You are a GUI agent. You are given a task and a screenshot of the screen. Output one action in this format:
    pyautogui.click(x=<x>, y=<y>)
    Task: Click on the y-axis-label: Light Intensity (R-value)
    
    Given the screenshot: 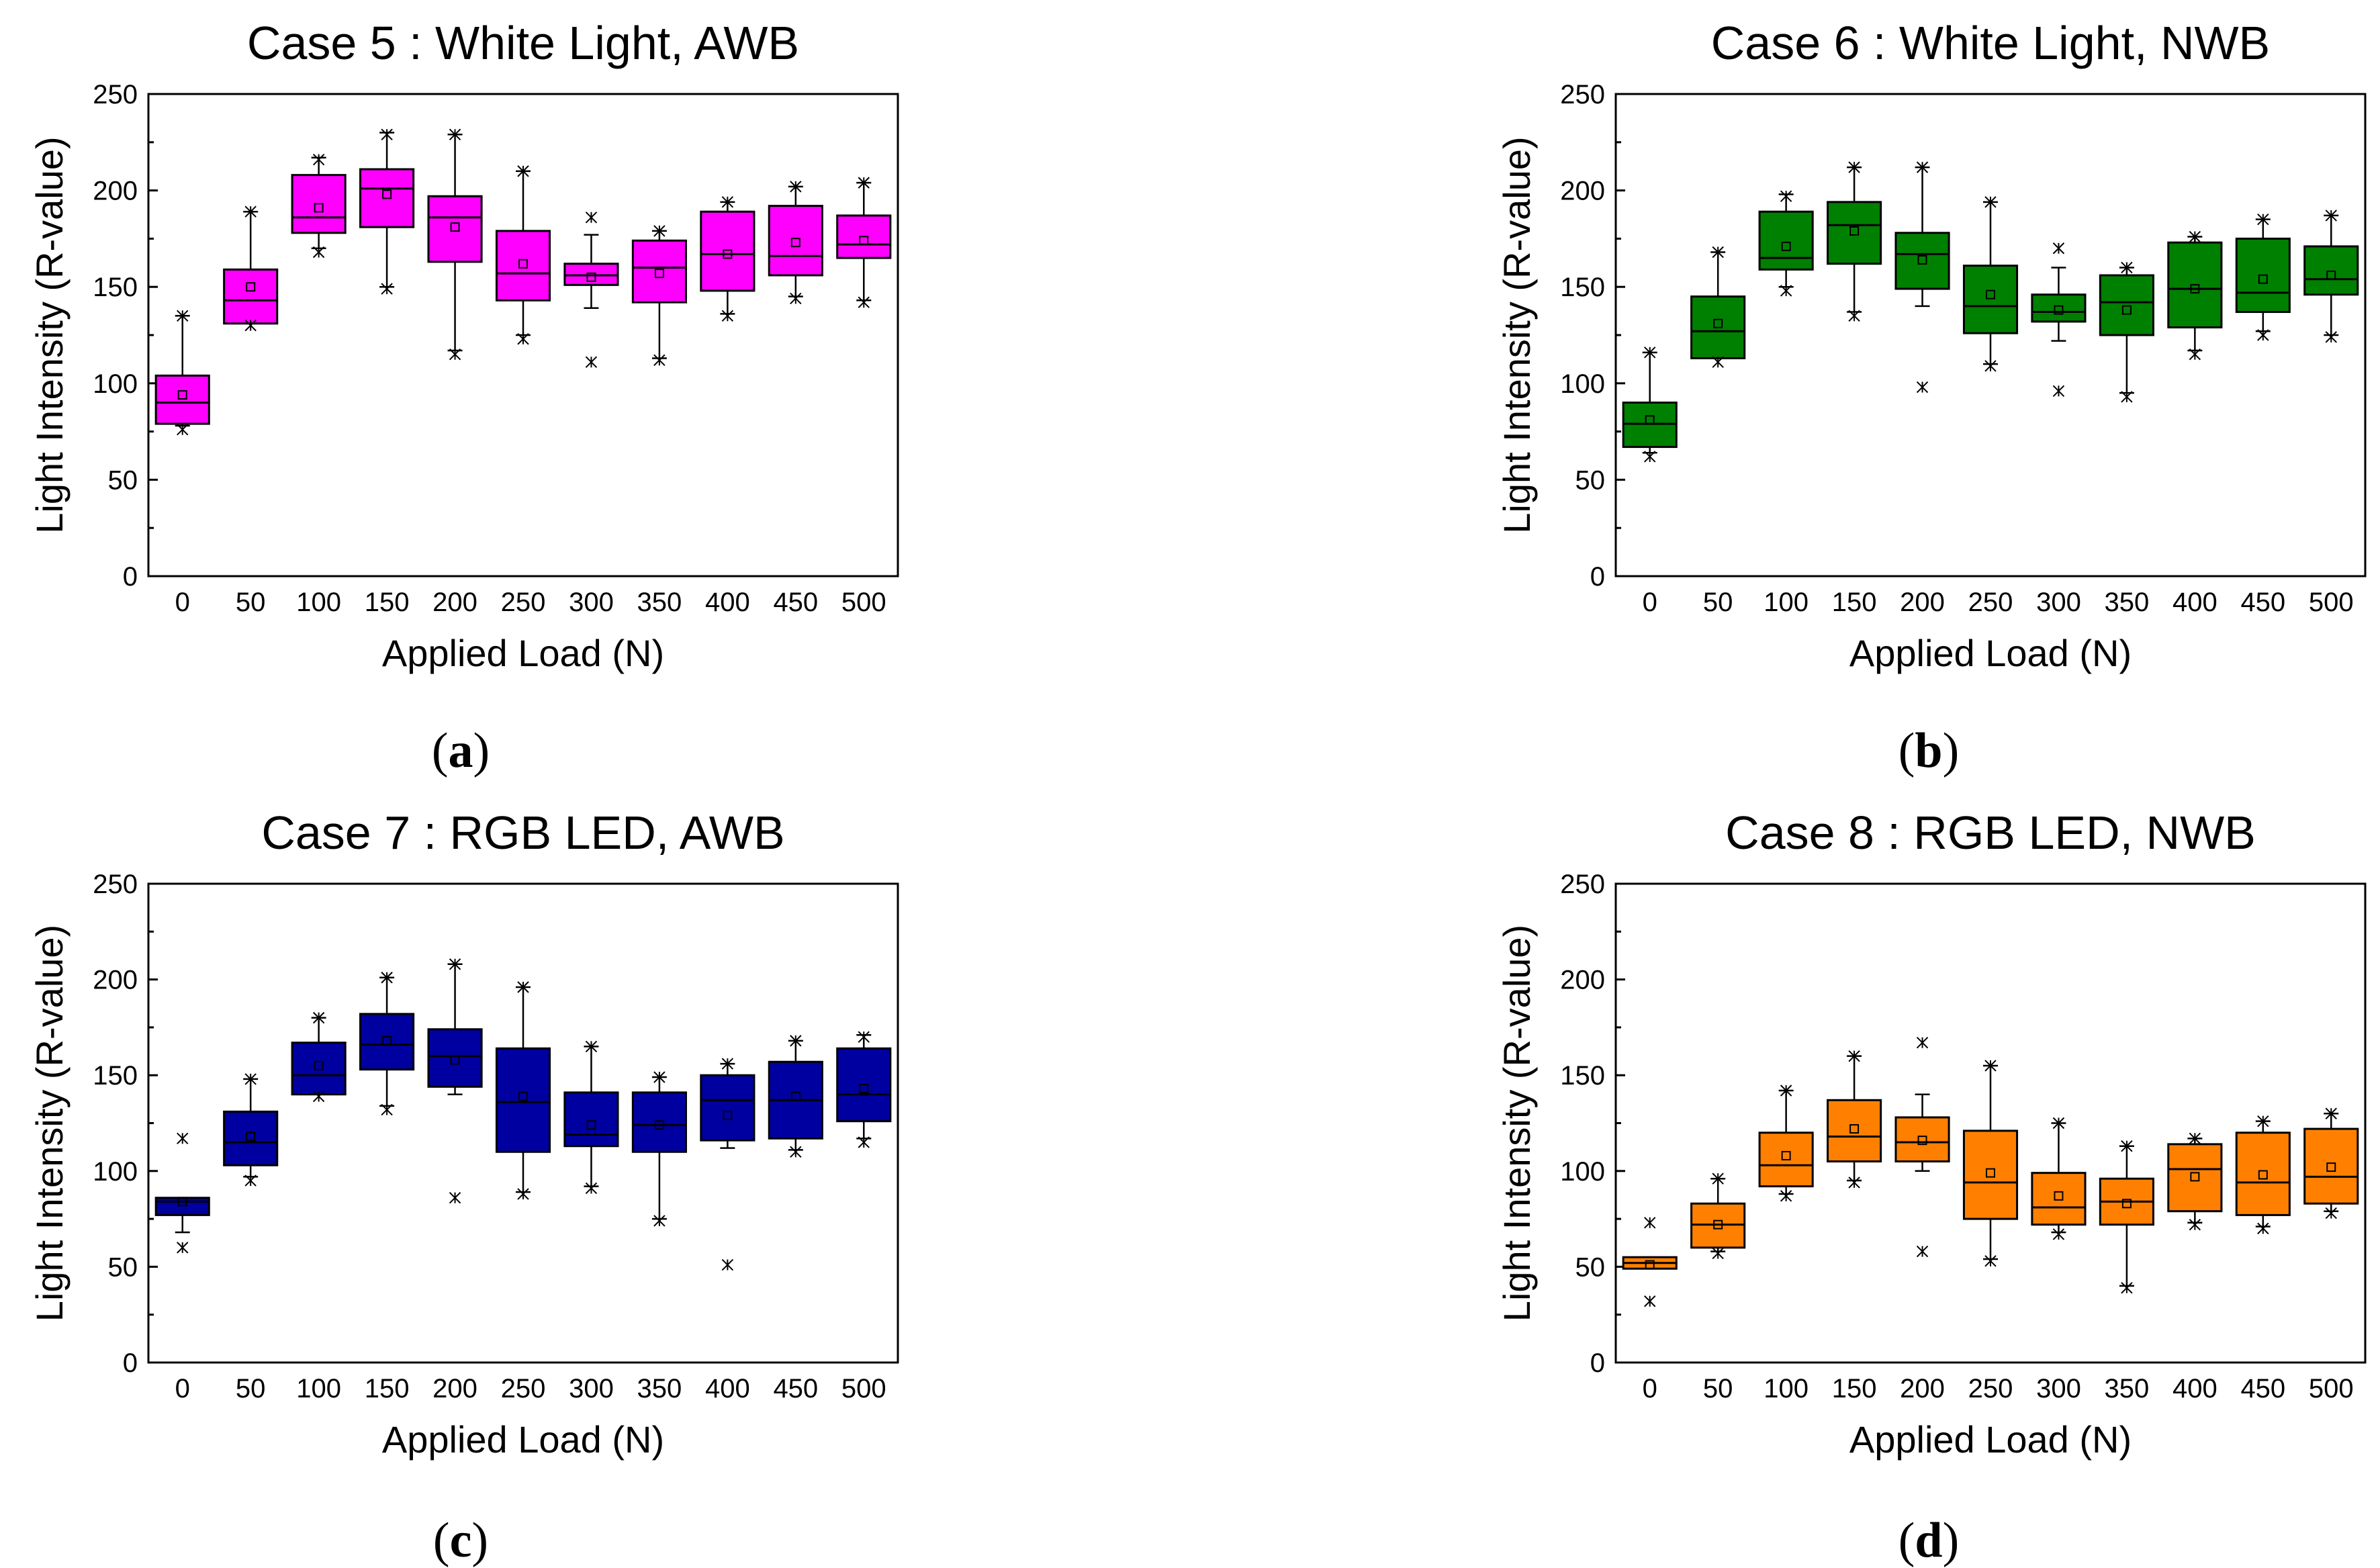 What is the action you would take?
    pyautogui.click(x=1517, y=1123)
    